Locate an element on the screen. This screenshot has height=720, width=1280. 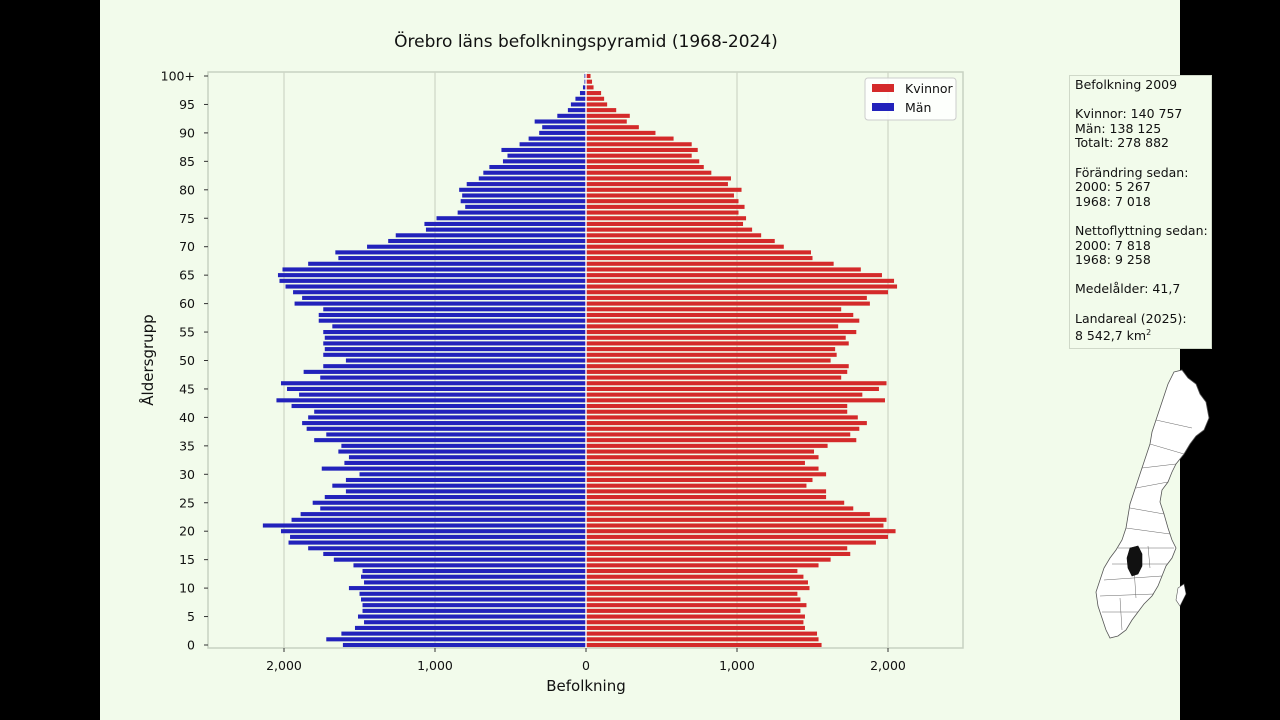
y-axis-label: Åldersgrupp is located at coordinates (147, 359).